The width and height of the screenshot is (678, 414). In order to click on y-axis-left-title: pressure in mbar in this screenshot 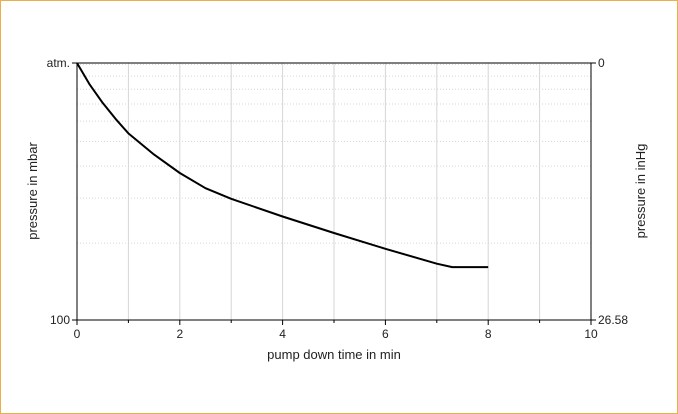, I will do `click(32, 191)`.